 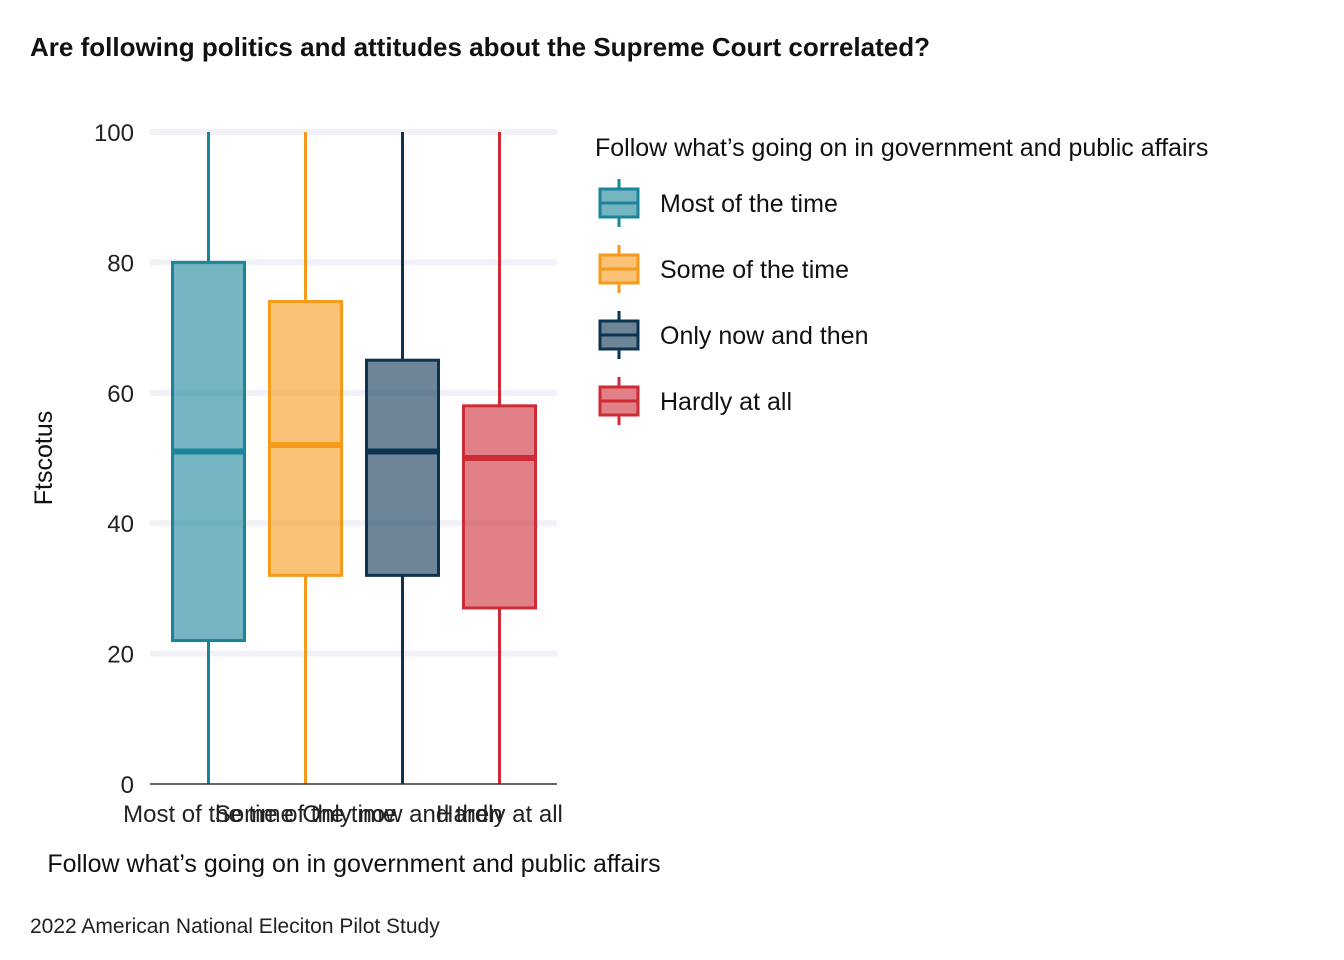 I want to click on y-tick-label: 0, so click(x=127, y=785).